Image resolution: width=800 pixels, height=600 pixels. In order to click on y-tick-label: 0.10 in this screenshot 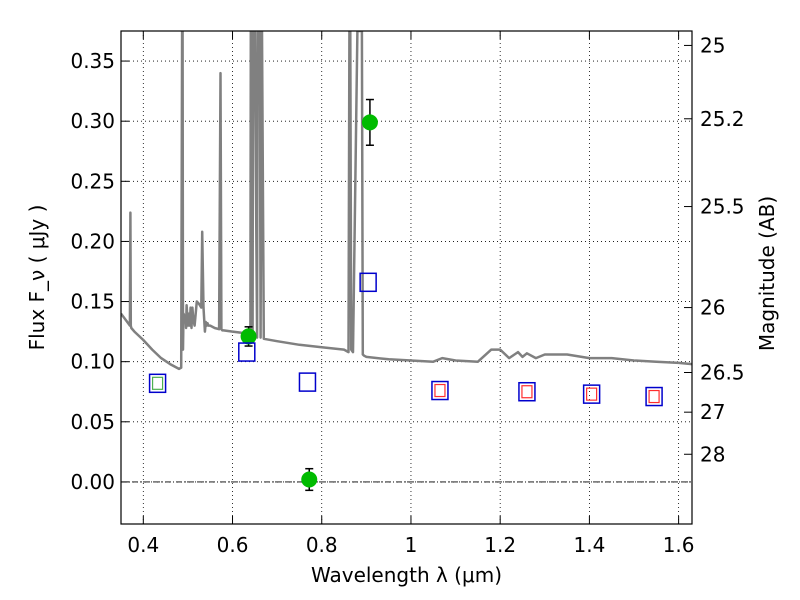, I will do `click(92, 362)`.